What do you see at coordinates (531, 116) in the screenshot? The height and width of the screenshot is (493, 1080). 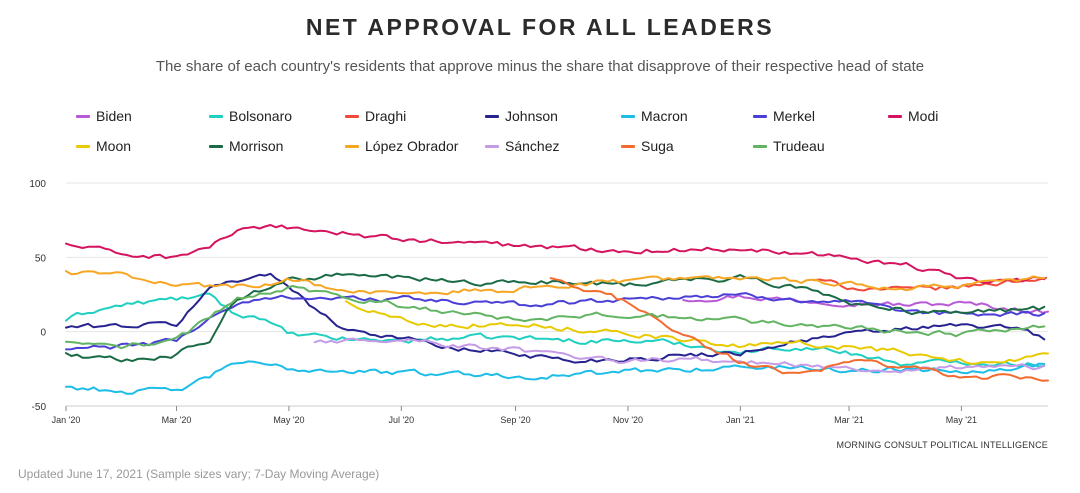 I see `legend-label: Johnson` at bounding box center [531, 116].